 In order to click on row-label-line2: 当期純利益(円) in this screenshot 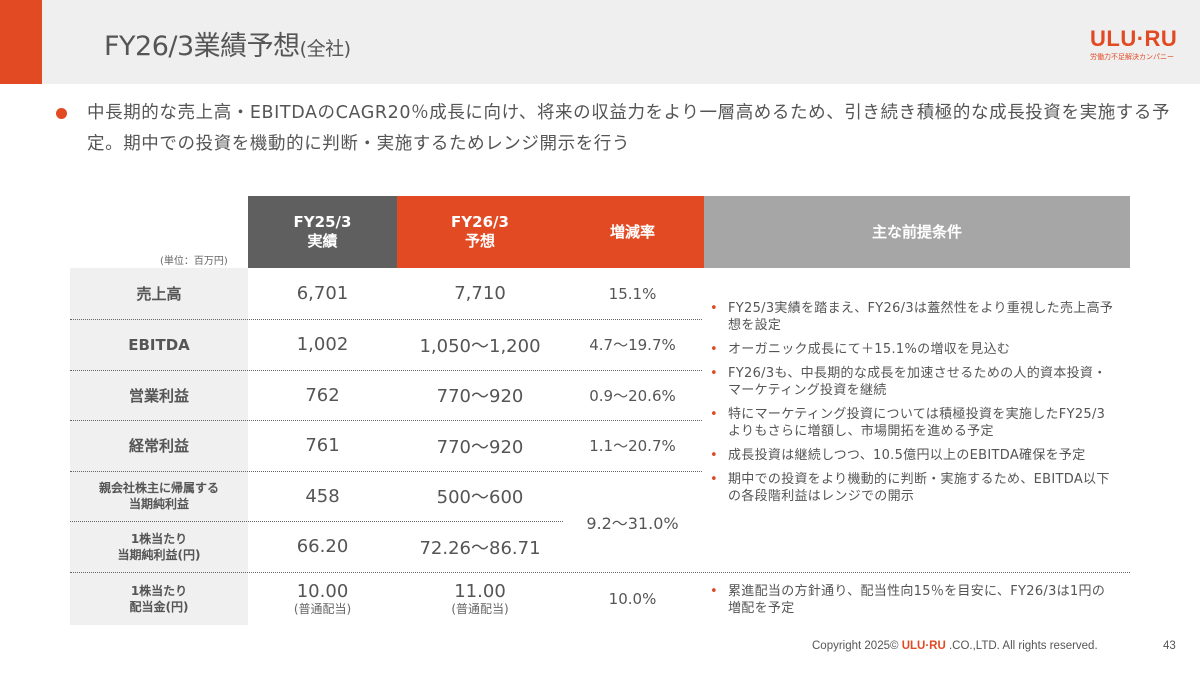, I will do `click(159, 554)`.